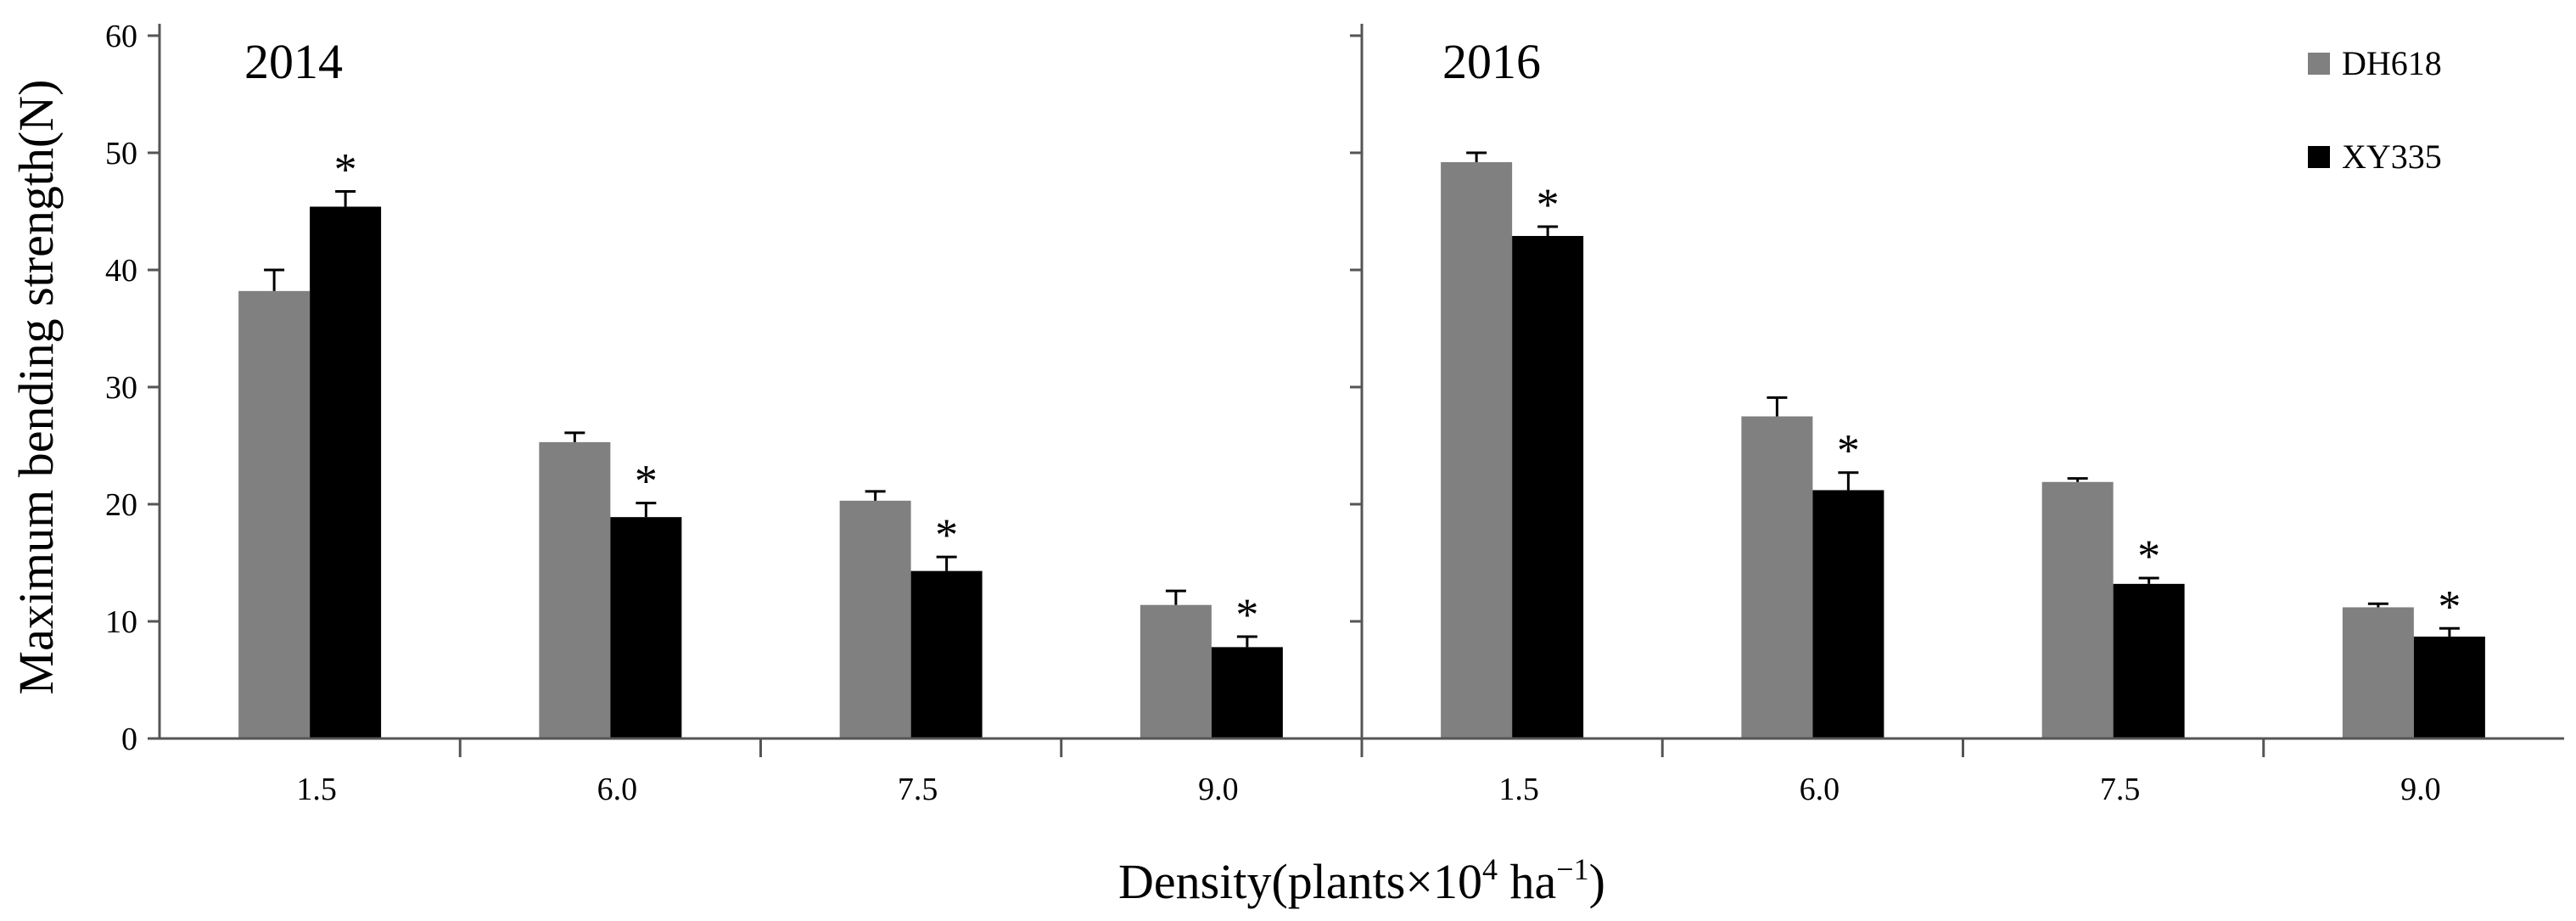  What do you see at coordinates (2392, 63) in the screenshot?
I see `legend-label-dh618: DH618` at bounding box center [2392, 63].